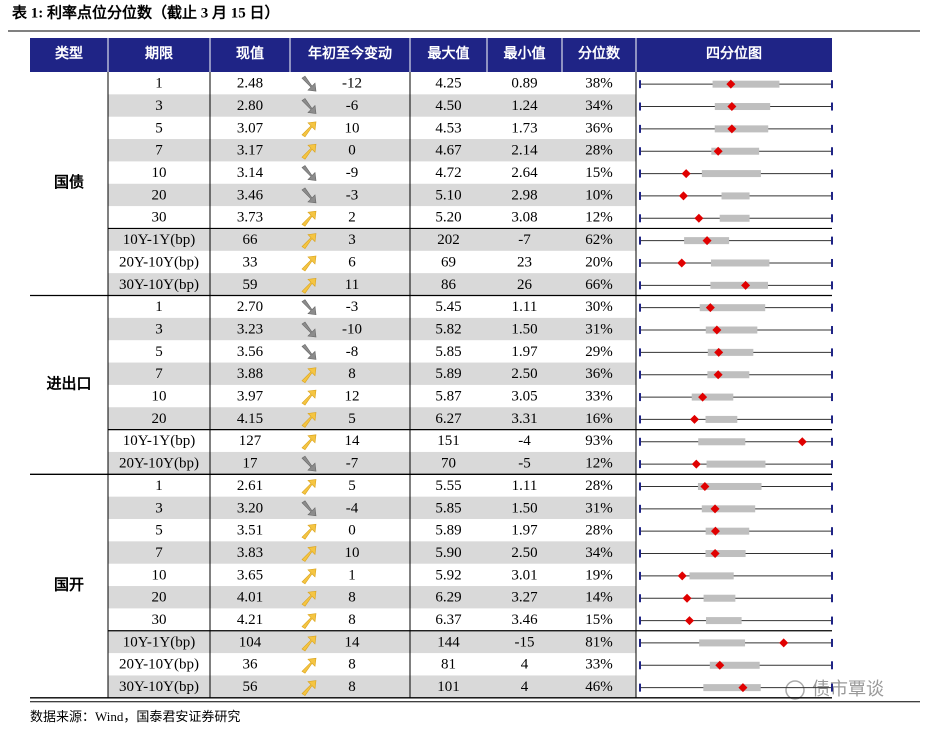 This screenshot has height=735, width=932. Describe the element at coordinates (448, 307) in the screenshot. I see `max: 5.45` at that location.